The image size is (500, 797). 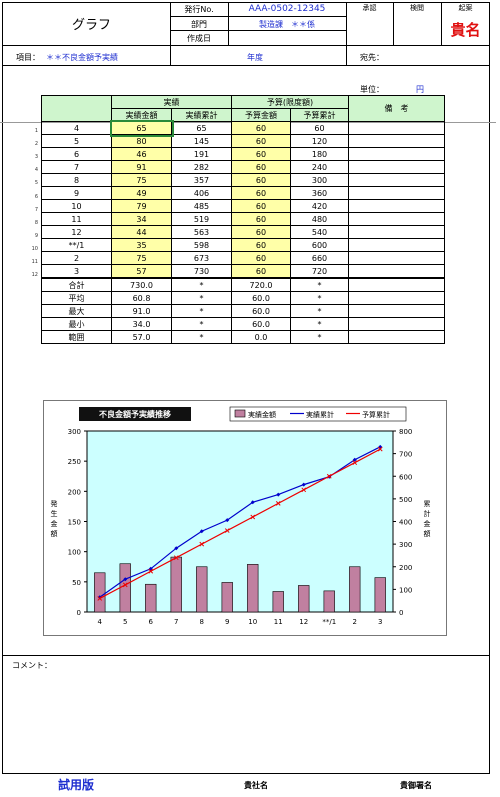 What do you see at coordinates (36, 196) in the screenshot?
I see `sheet-row-number: 6` at bounding box center [36, 196].